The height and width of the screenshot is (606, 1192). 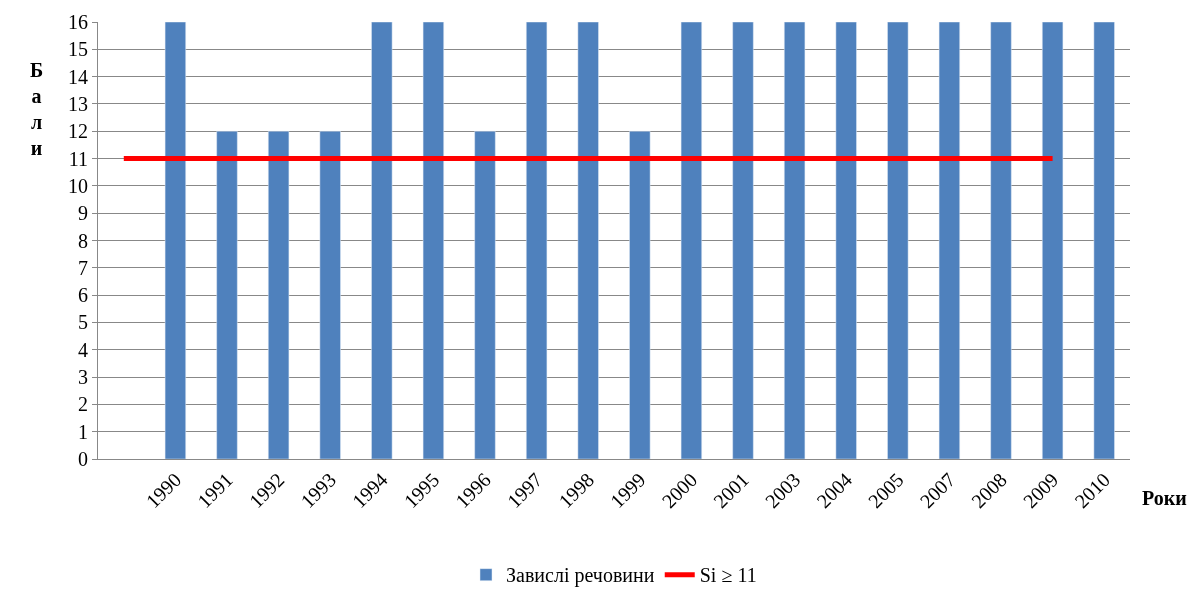 What do you see at coordinates (78, 158) in the screenshot?
I see `y-tick-label: 11` at bounding box center [78, 158].